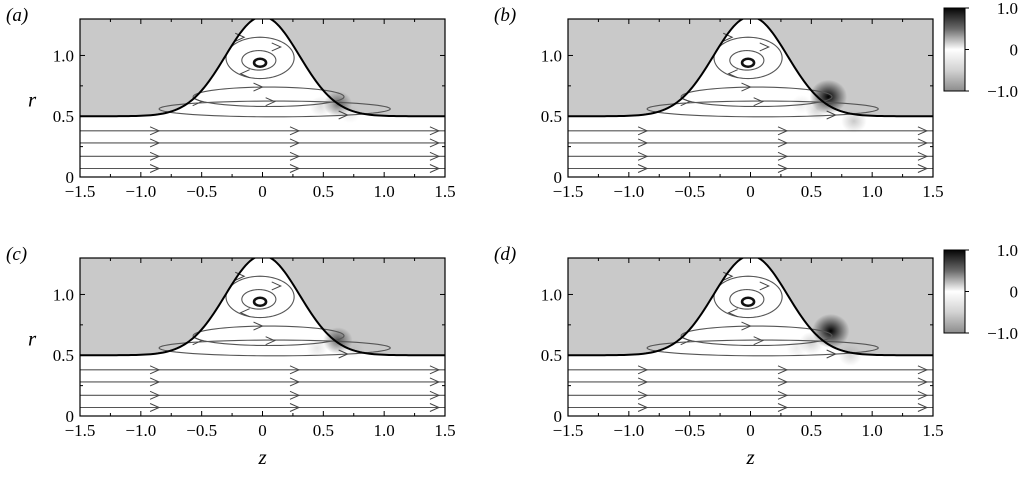  What do you see at coordinates (1007, 9) in the screenshot?
I see `colorbar-tick-label: 1.0` at bounding box center [1007, 9].